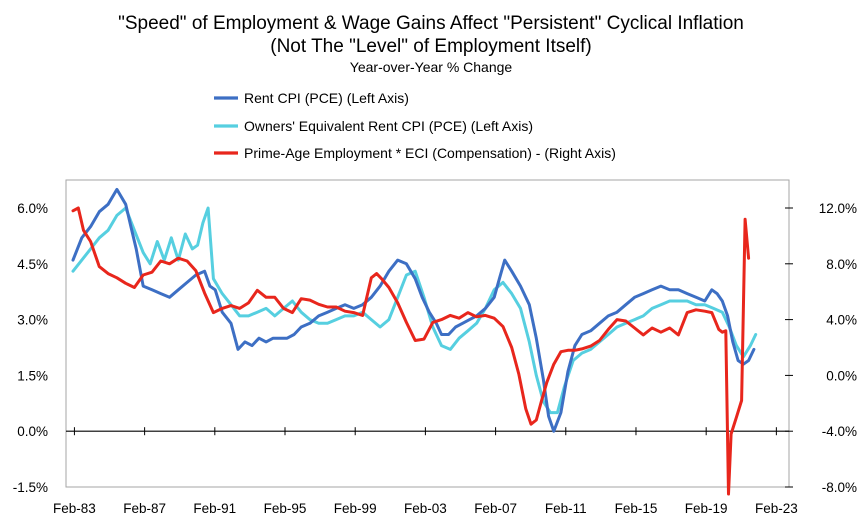  Describe the element at coordinates (32, 320) in the screenshot. I see `y-left-tick-label: 3.0%` at that location.